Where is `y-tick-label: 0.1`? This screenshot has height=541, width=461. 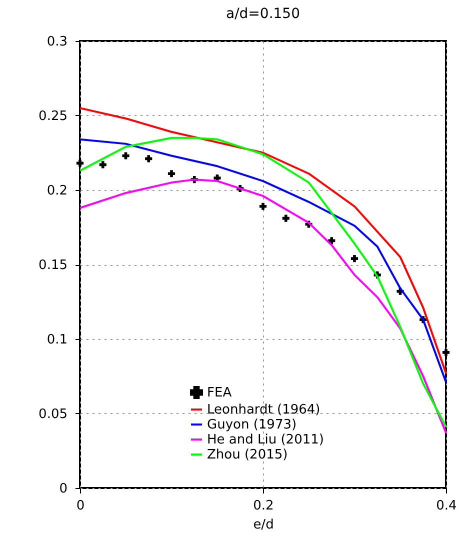 y-tick-label: 0.1 is located at coordinates (57, 340).